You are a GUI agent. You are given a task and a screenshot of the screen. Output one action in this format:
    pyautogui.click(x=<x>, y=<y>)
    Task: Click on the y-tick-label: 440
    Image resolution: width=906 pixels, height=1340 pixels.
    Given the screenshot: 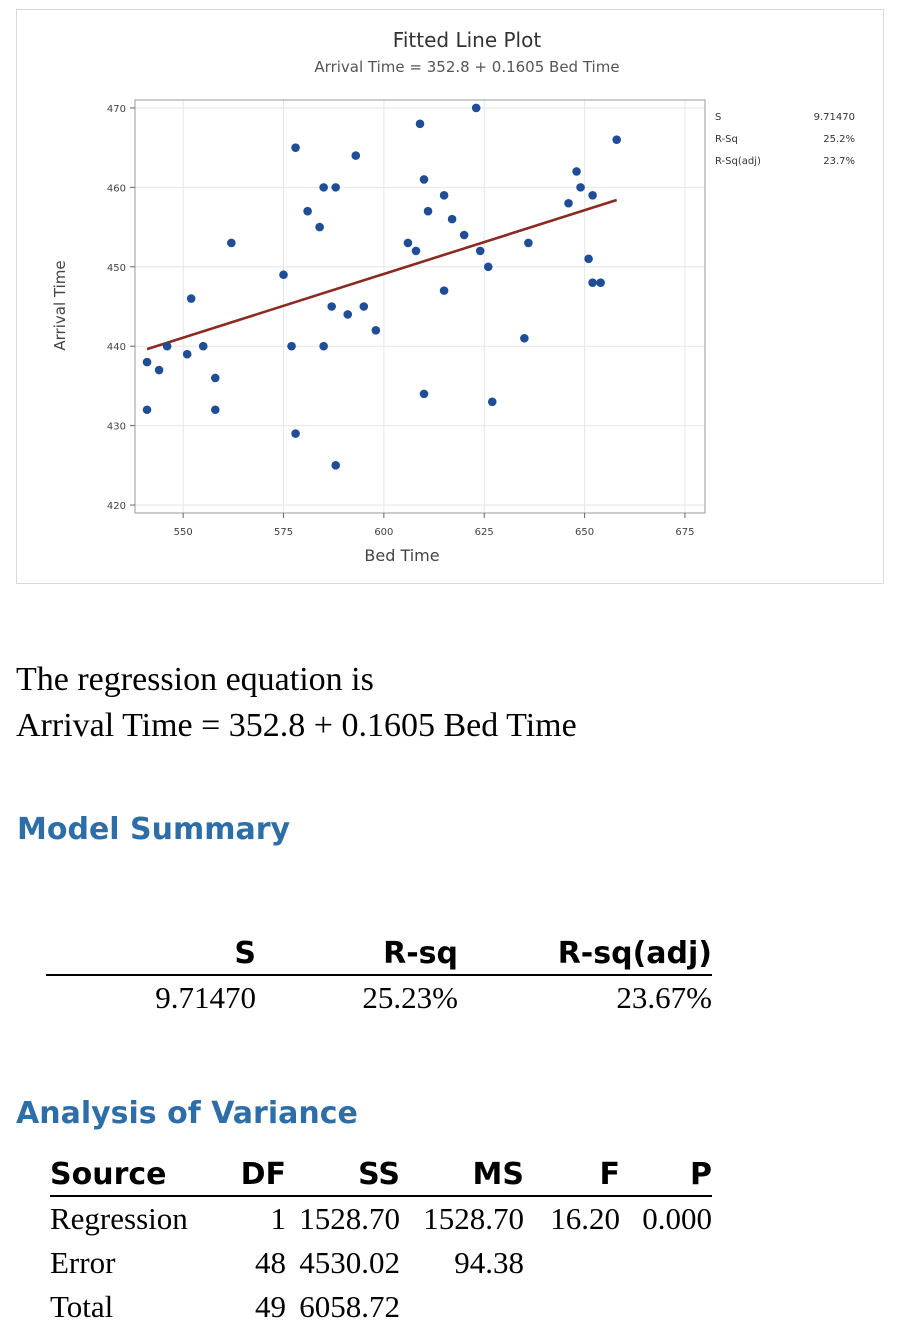 What is the action you would take?
    pyautogui.click(x=116, y=347)
    